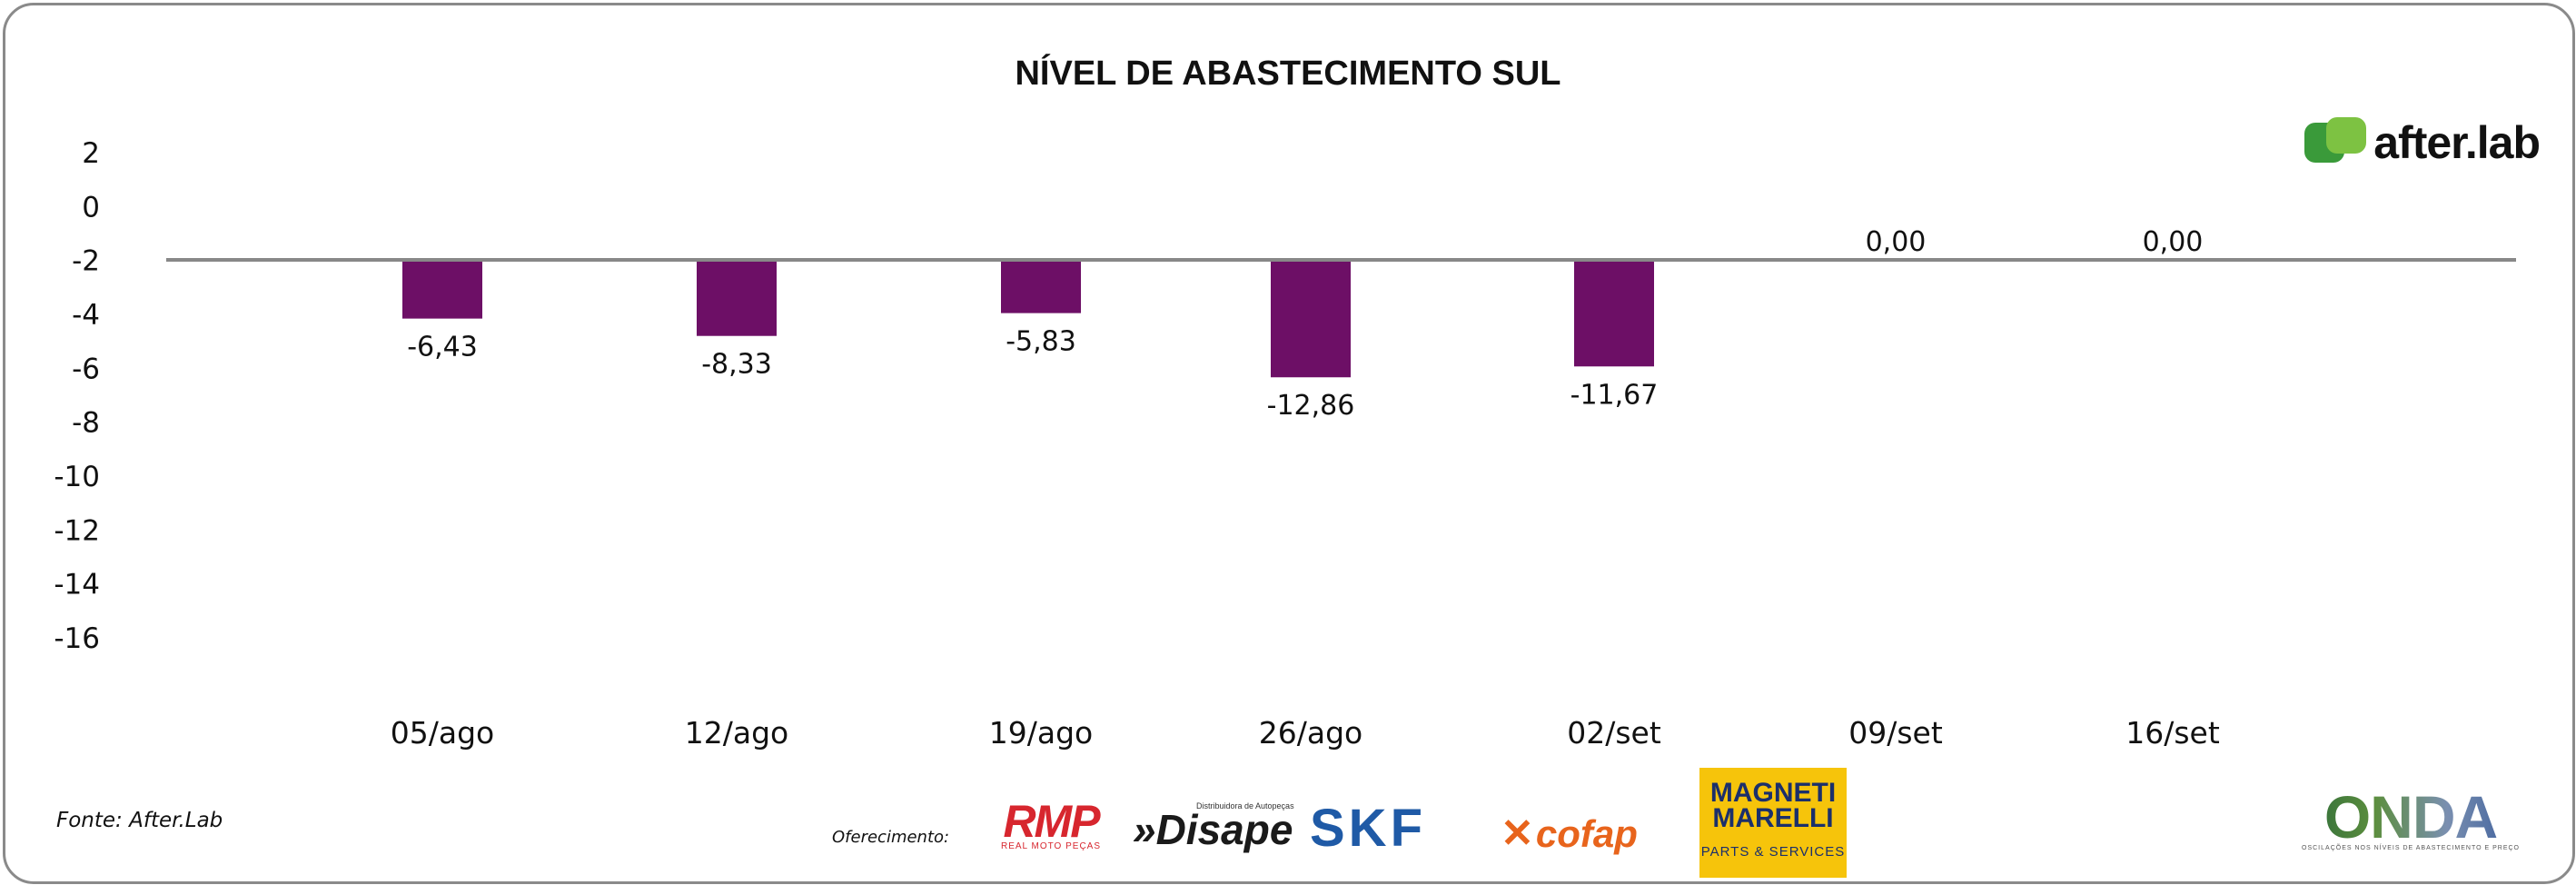  Describe the element at coordinates (77, 585) in the screenshot. I see `y-tick-label: -14` at that location.